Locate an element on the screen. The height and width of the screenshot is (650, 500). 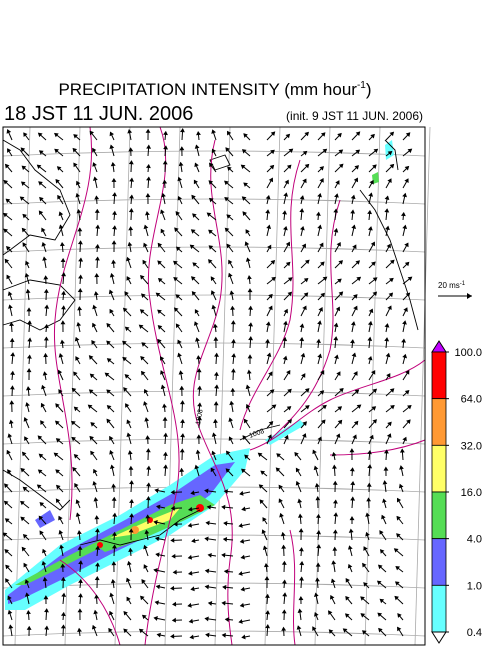
colorbar-label: 100.0 is located at coordinates (468, 353).